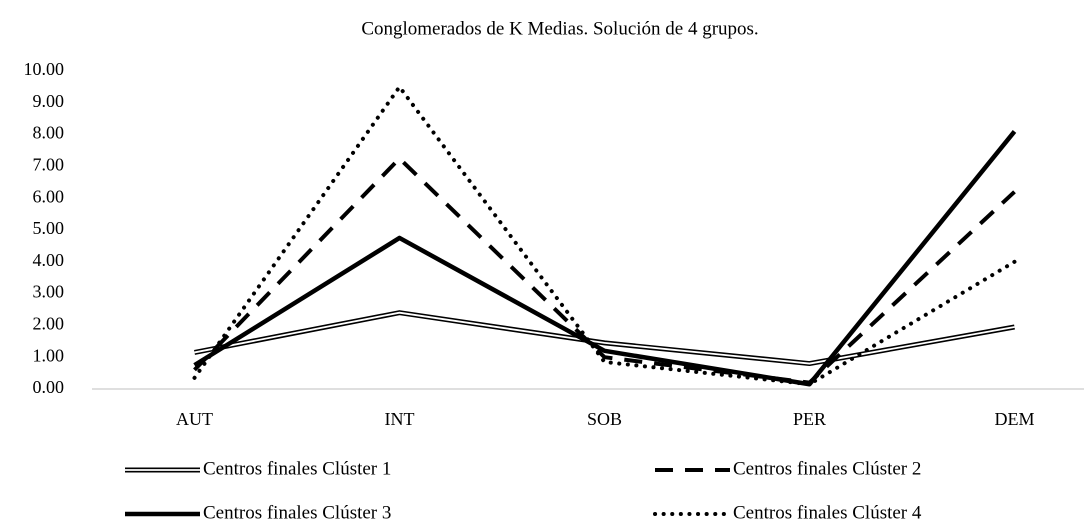  What do you see at coordinates (49, 101) in the screenshot?
I see `y-tick-label: 9.00` at bounding box center [49, 101].